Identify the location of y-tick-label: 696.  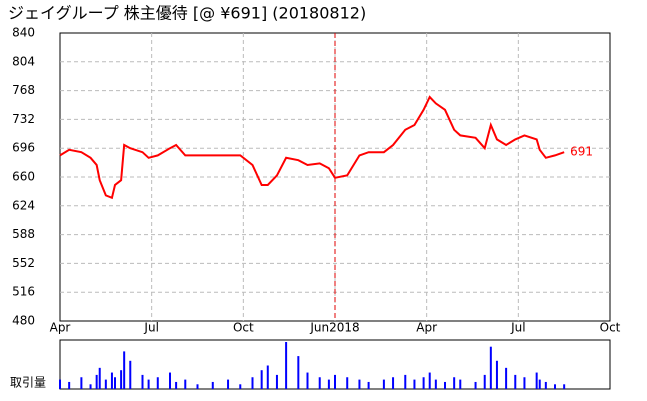
(23, 148).